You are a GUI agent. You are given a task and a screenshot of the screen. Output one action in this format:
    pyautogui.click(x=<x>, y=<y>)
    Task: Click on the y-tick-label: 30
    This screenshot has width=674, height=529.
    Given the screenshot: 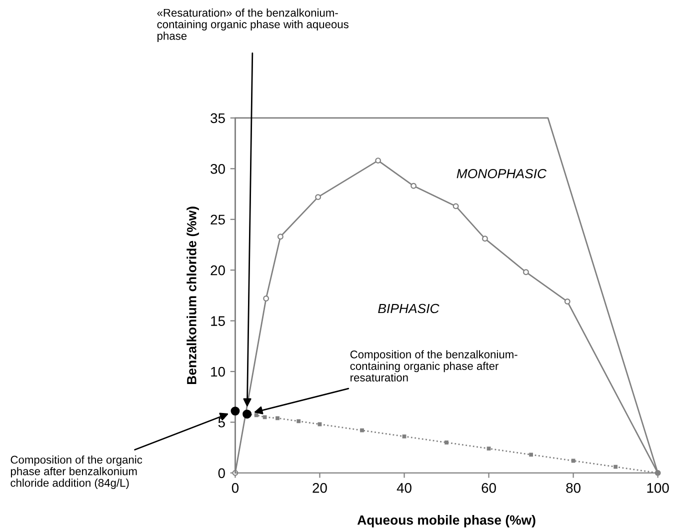 What is the action you would take?
    pyautogui.click(x=217, y=169)
    